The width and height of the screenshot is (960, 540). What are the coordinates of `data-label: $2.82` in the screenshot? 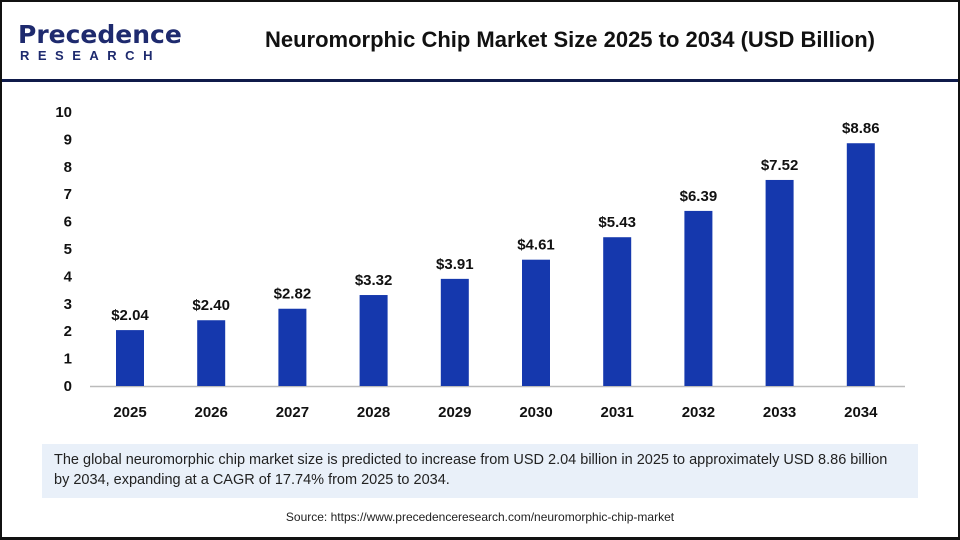 It's located at (293, 294).